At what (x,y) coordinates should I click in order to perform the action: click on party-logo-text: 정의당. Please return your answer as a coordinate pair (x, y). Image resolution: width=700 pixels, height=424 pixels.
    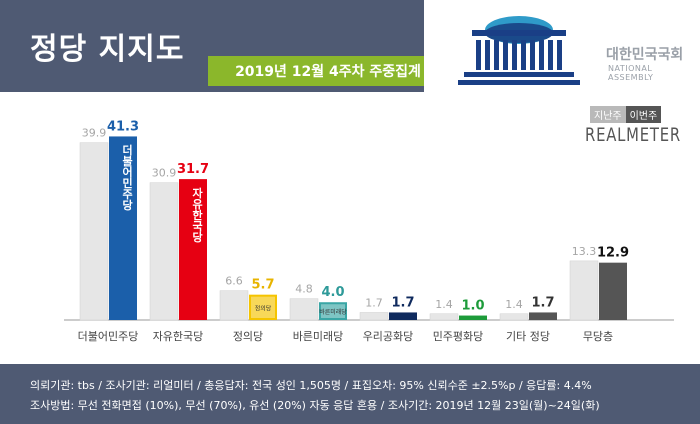
    Looking at the image, I should click on (263, 308).